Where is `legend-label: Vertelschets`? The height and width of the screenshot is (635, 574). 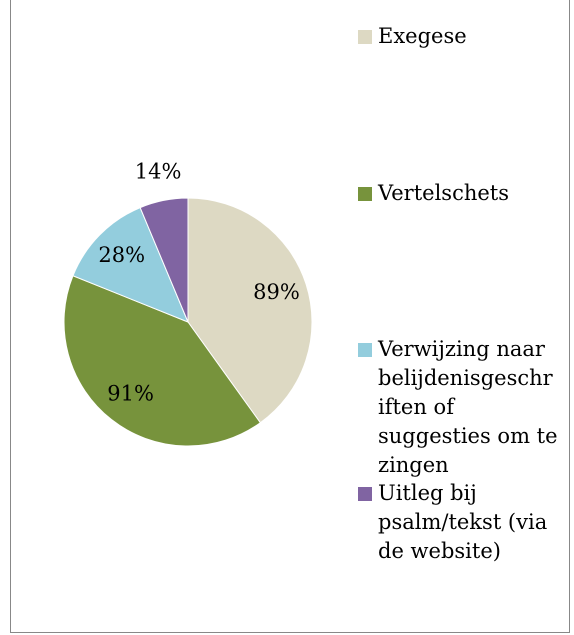 legend-label: Vertelschets is located at coordinates (443, 193).